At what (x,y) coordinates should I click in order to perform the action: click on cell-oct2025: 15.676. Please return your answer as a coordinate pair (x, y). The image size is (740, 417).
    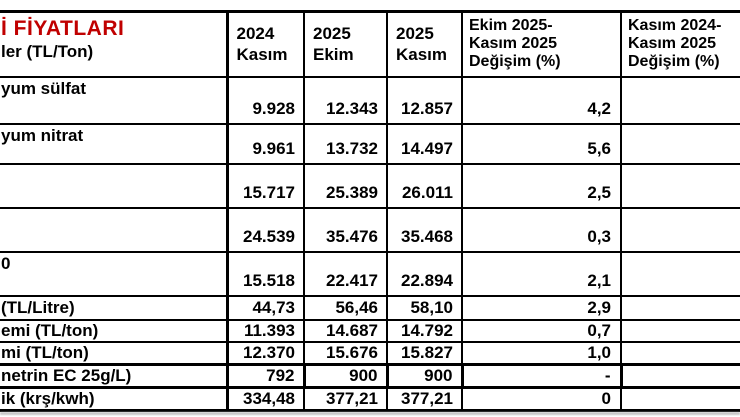
    Looking at the image, I should click on (345, 352).